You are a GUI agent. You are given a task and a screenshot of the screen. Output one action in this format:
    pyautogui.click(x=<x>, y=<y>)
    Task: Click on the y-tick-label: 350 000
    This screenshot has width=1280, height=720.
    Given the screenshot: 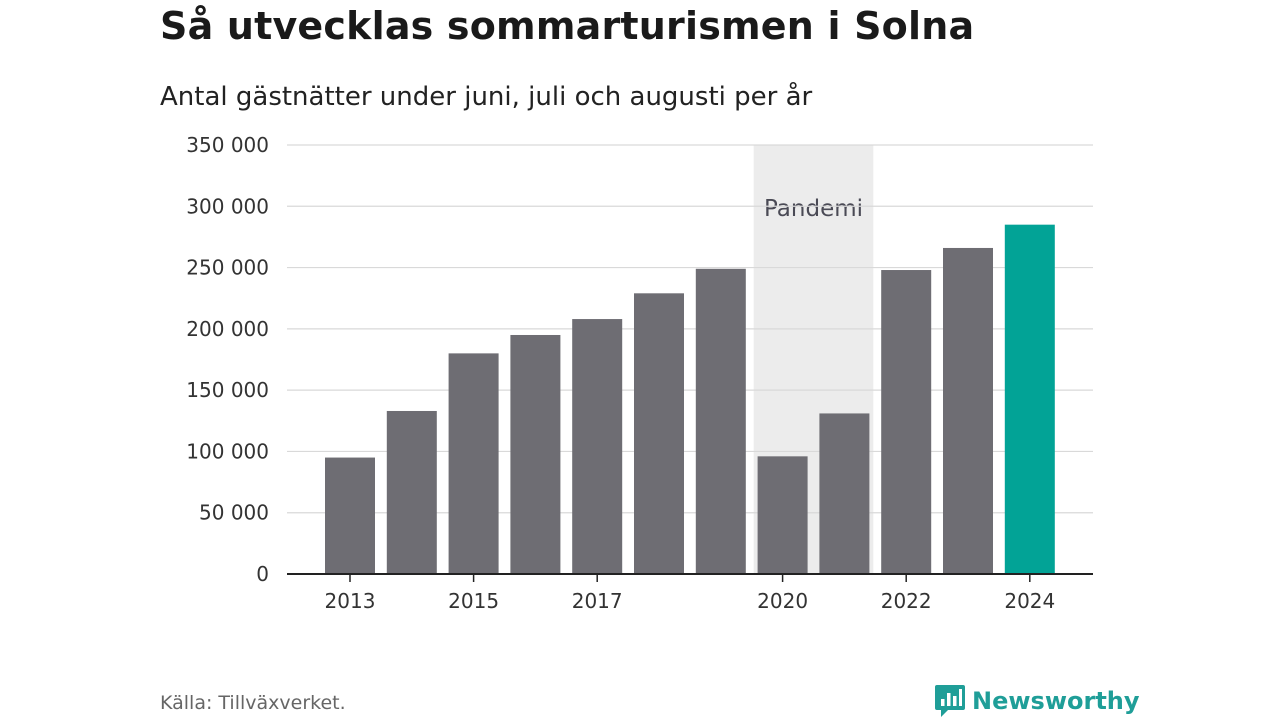 What is the action you would take?
    pyautogui.click(x=227, y=145)
    